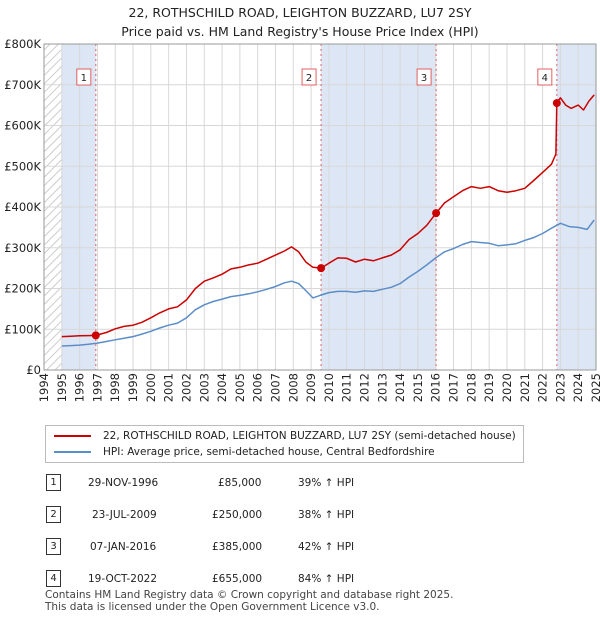 The image size is (600, 620). I want to click on sale-price: £85,000, so click(240, 483).